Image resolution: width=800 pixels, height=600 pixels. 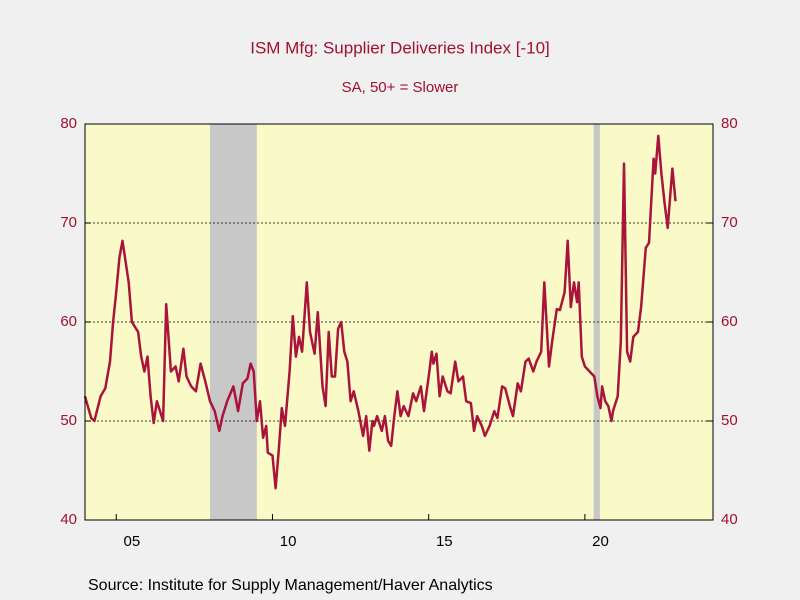 I want to click on y-tick-label: 60, so click(x=68, y=321).